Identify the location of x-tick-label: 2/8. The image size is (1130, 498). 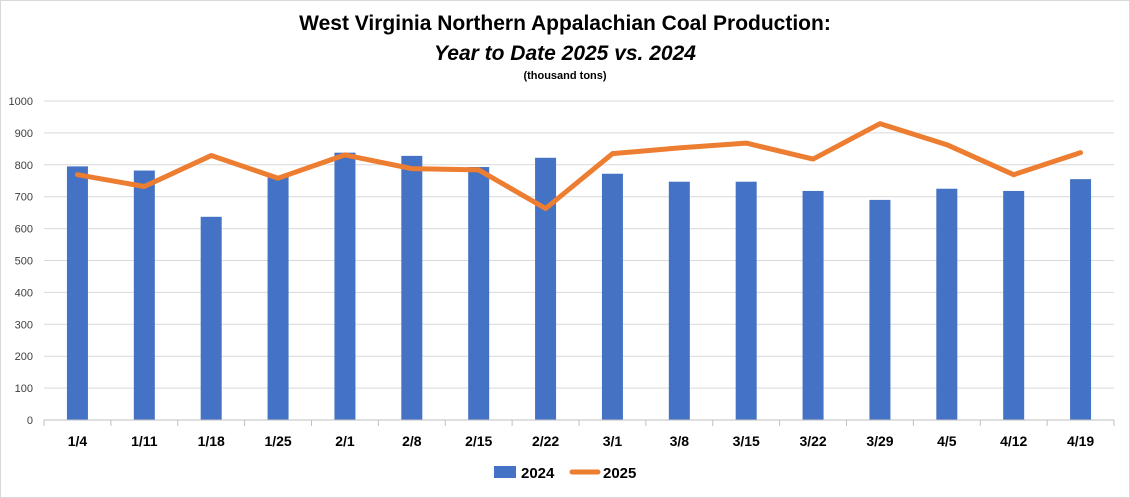
(412, 441).